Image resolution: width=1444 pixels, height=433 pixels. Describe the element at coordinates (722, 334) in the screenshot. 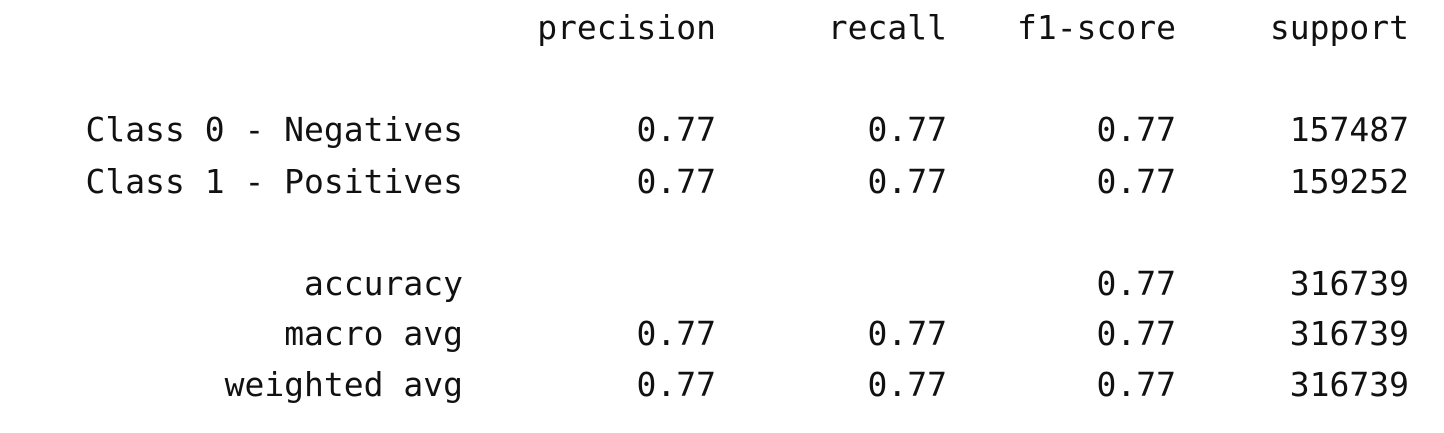

I see `macro-avg-row: macro avg 0.77 0.77 0.77 316739` at that location.